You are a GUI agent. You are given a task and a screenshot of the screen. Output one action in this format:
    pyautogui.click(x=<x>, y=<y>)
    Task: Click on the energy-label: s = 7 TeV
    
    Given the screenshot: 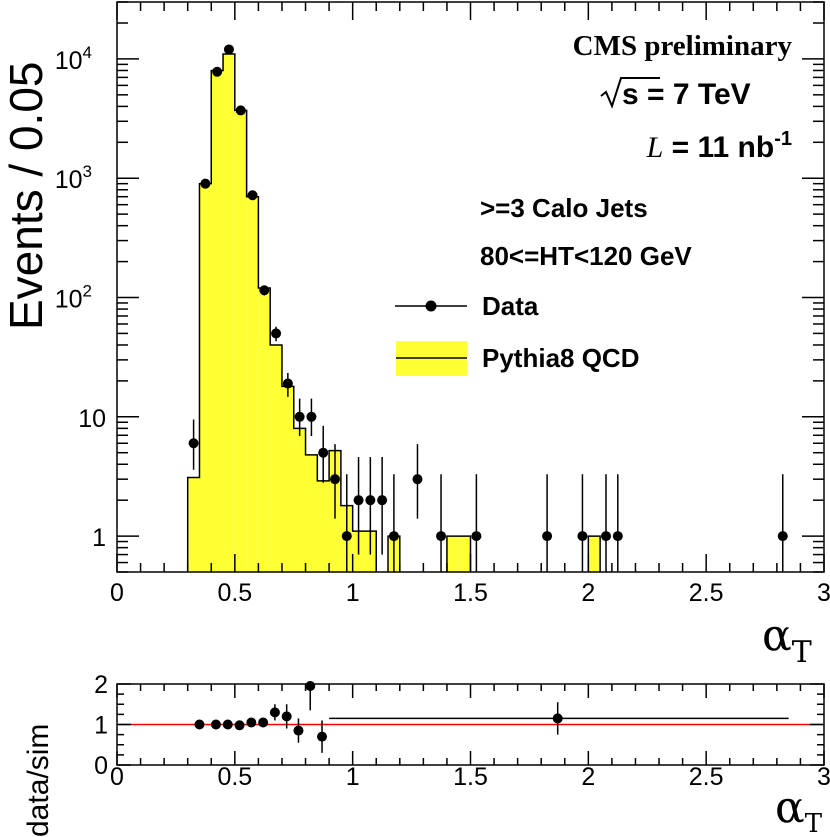 What is the action you would take?
    pyautogui.click(x=675, y=94)
    